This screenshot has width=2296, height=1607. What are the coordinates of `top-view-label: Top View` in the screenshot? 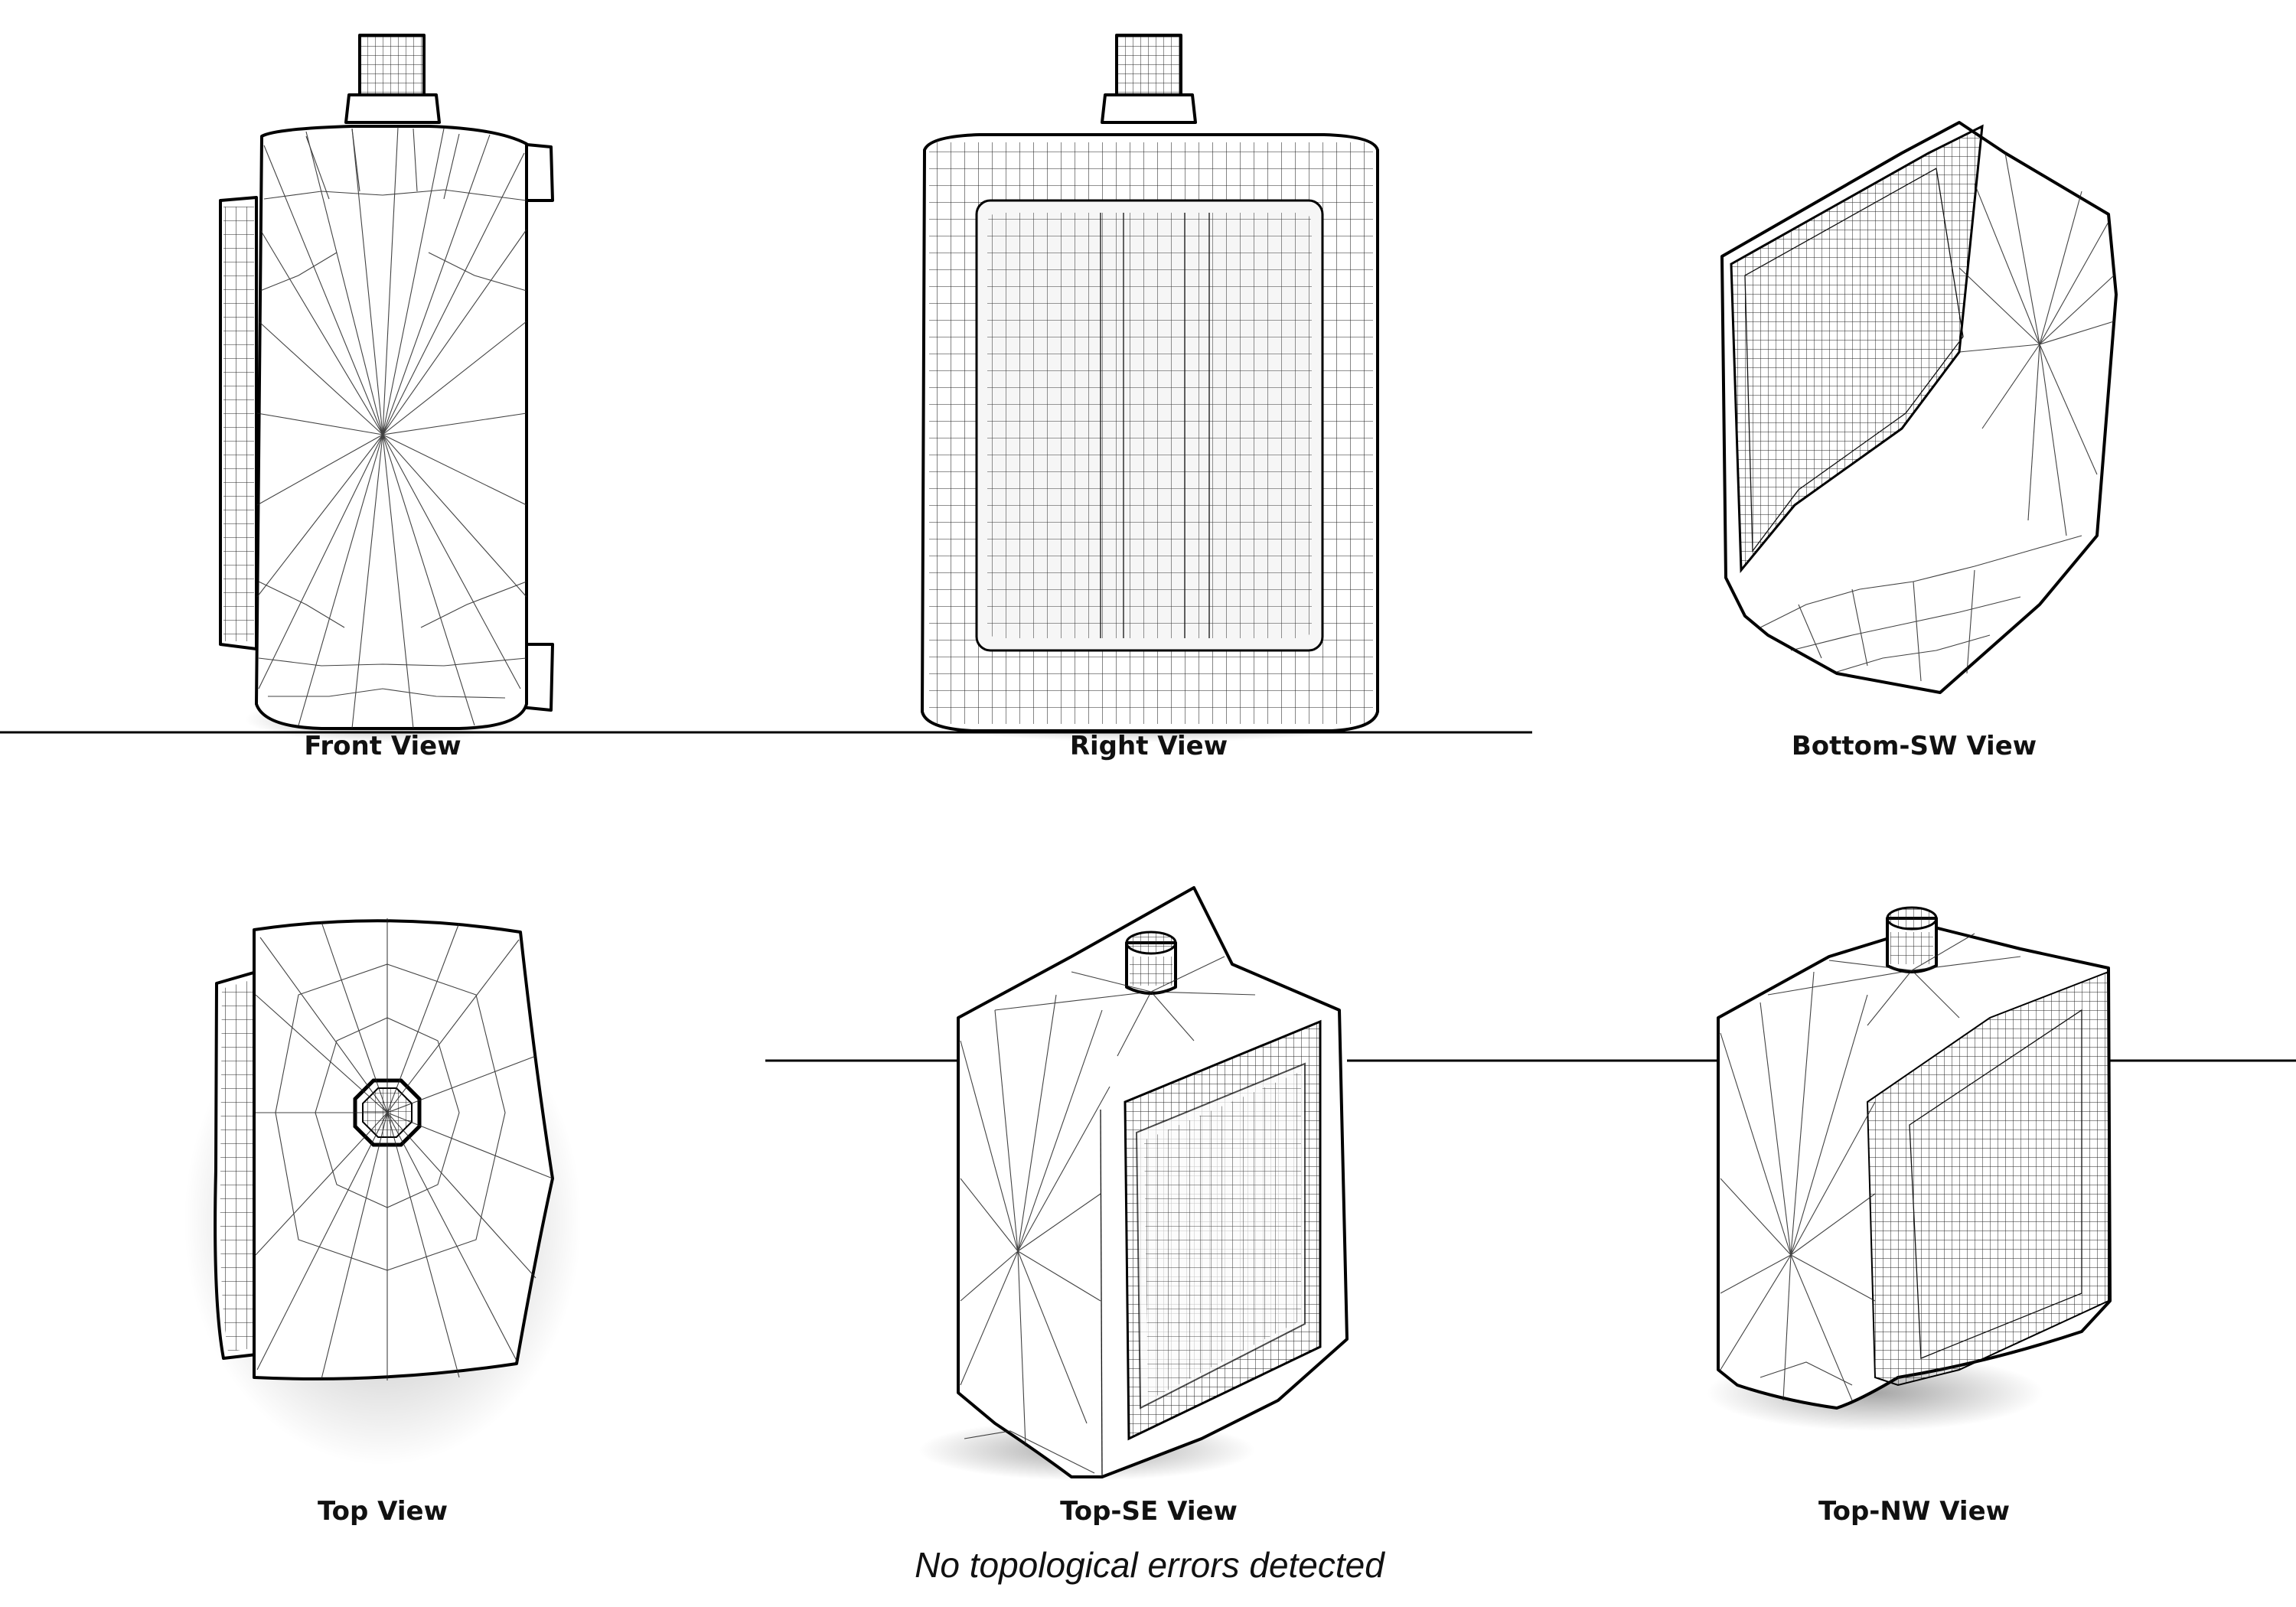 It's located at (382, 1511).